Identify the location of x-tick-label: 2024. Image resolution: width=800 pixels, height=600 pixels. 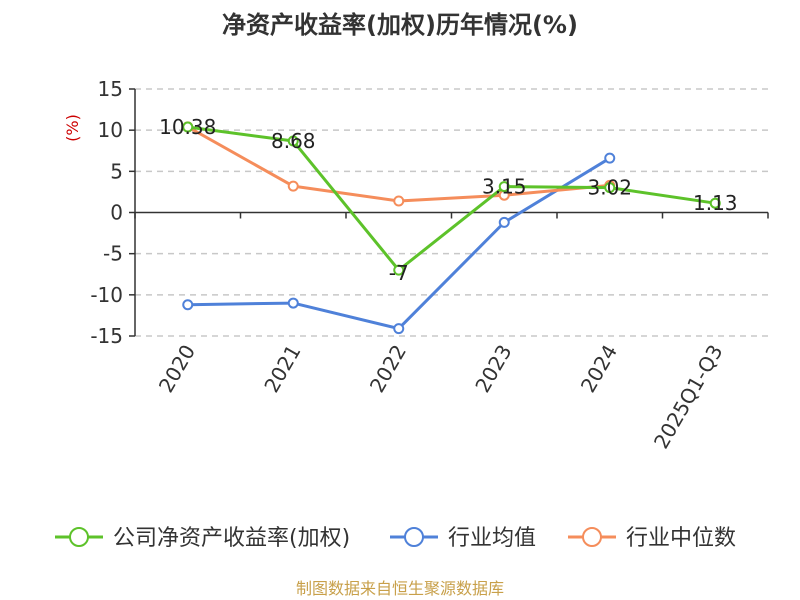
(599, 369).